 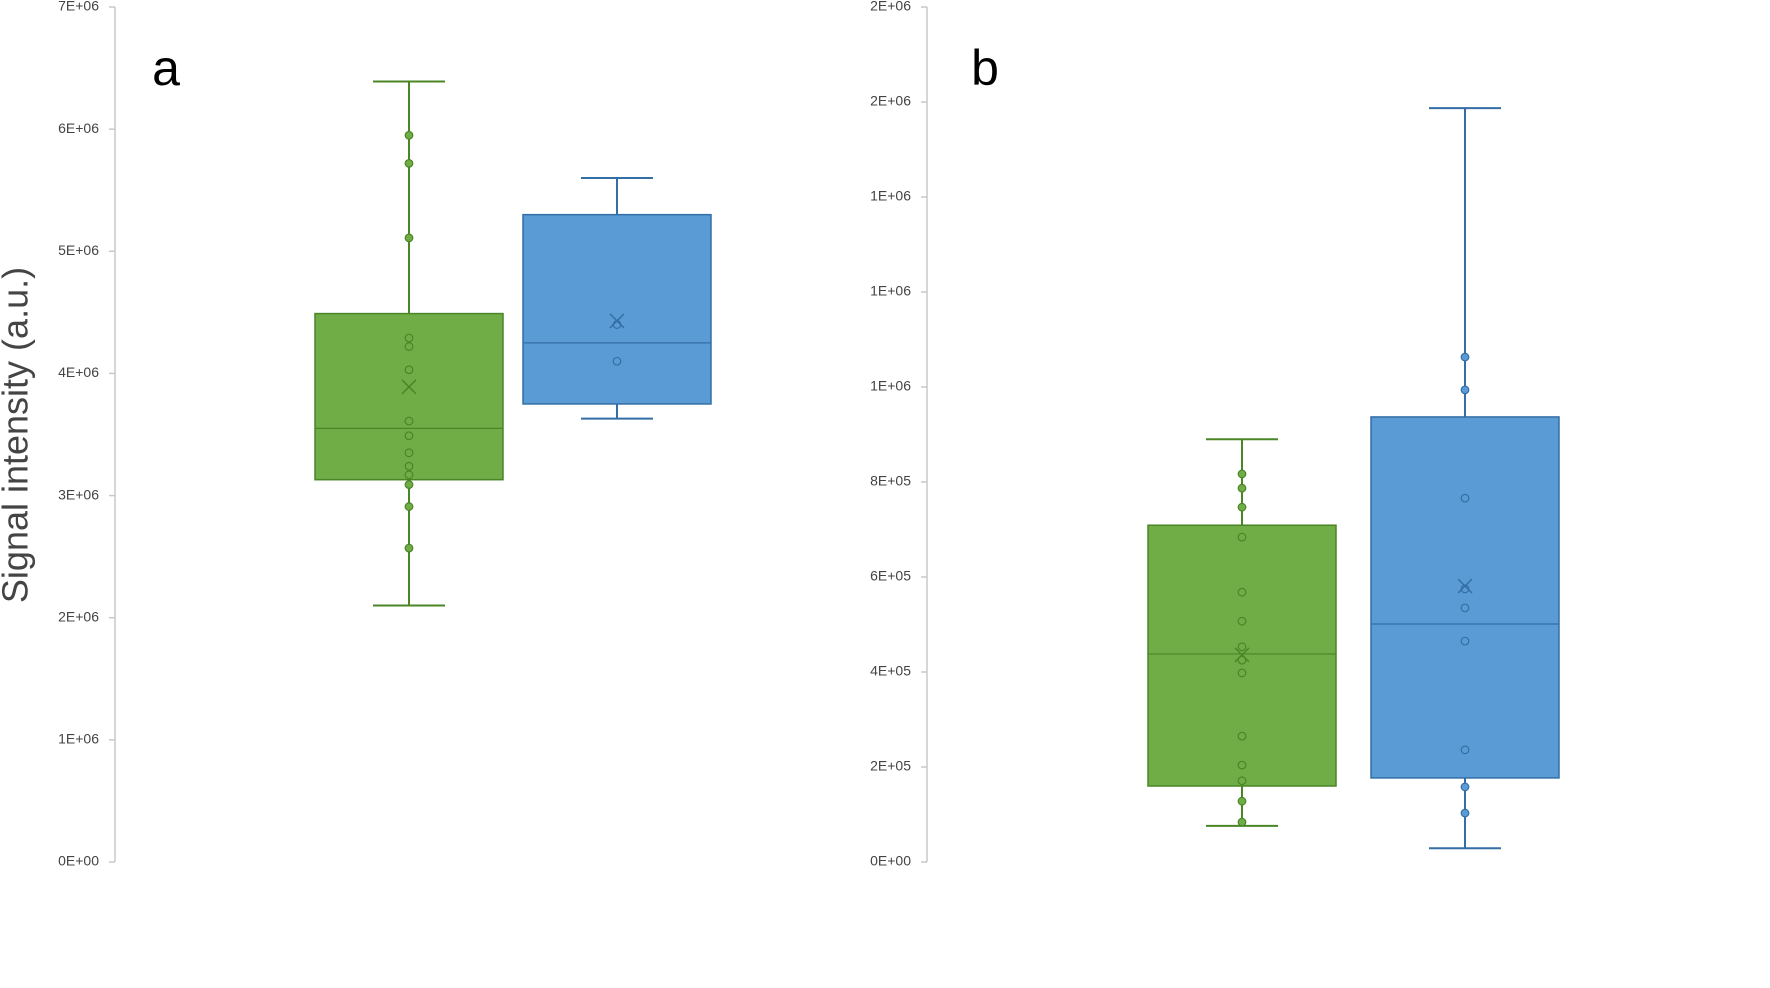 What do you see at coordinates (890, 576) in the screenshot?
I see `y-tick-label: 6E+05` at bounding box center [890, 576].